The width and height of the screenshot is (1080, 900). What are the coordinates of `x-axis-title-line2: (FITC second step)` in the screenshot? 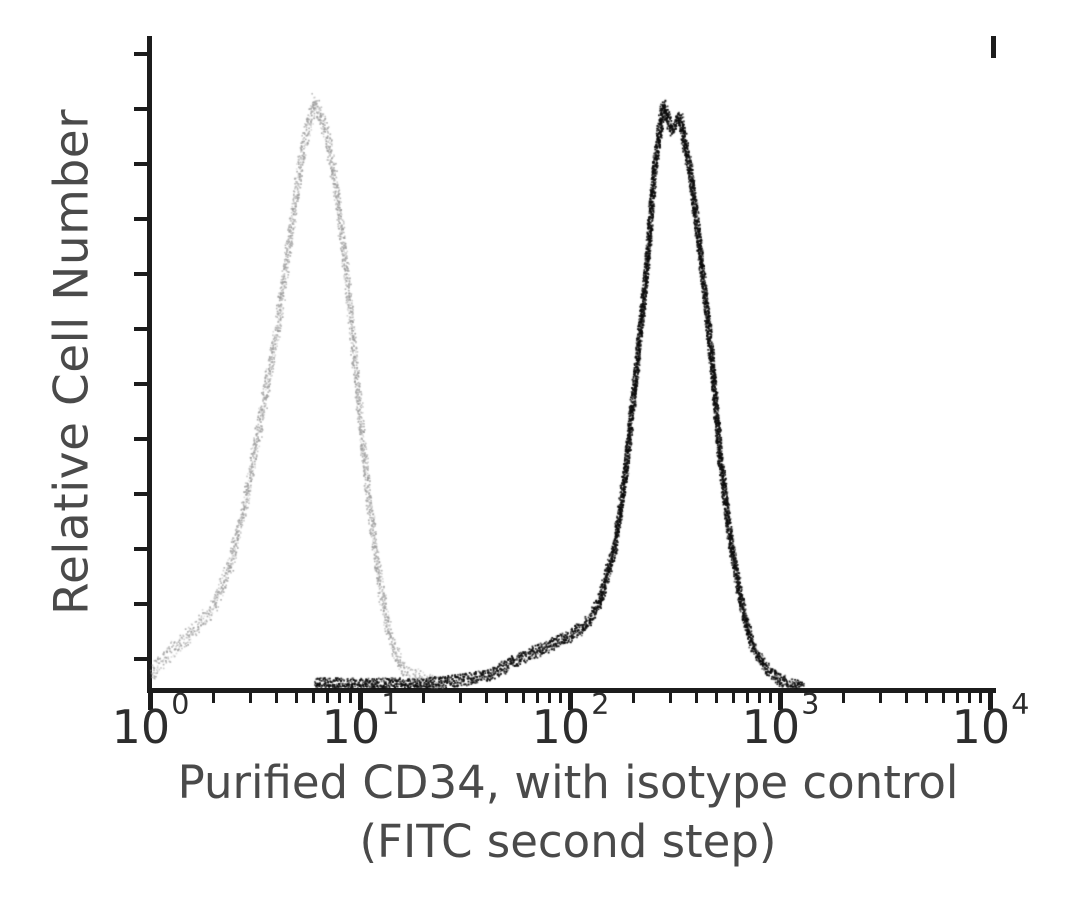 It's located at (568, 841).